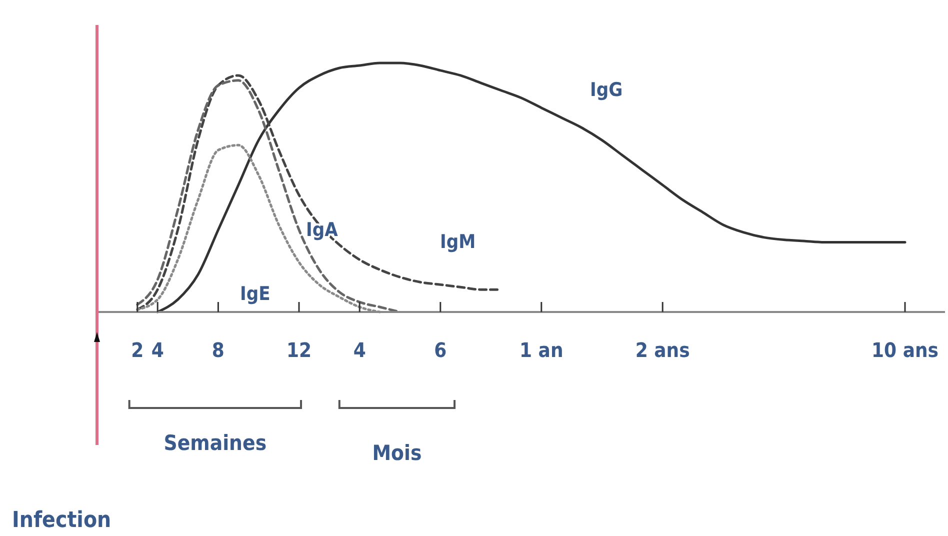 The height and width of the screenshot is (536, 948). What do you see at coordinates (905, 350) in the screenshot?
I see `x-tick-label: 10 ans` at bounding box center [905, 350].